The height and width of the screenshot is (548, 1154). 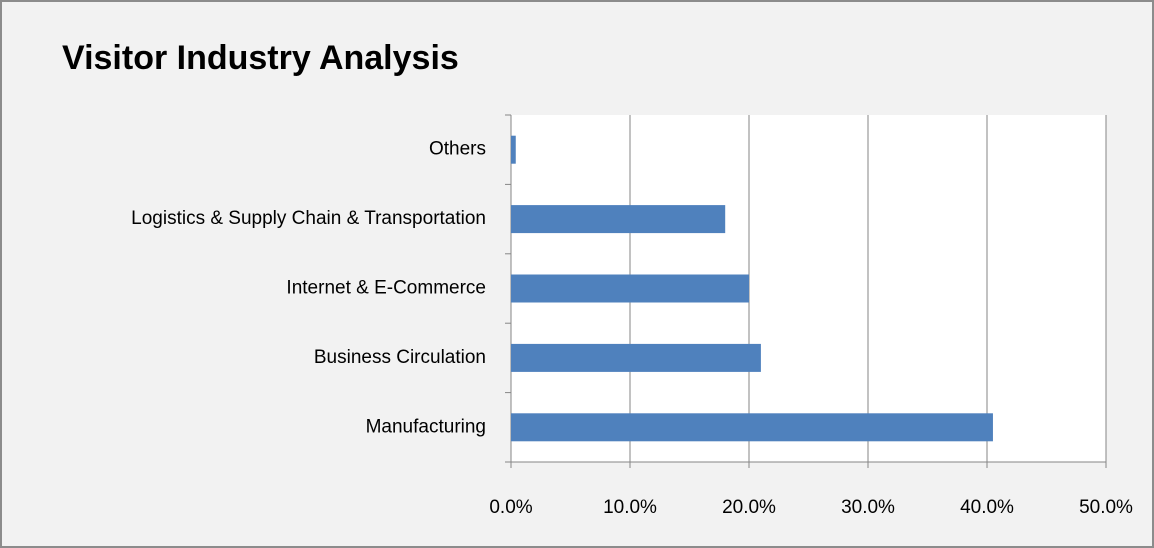 I want to click on chart-title: Visitor Industry Analysis, so click(x=260, y=58).